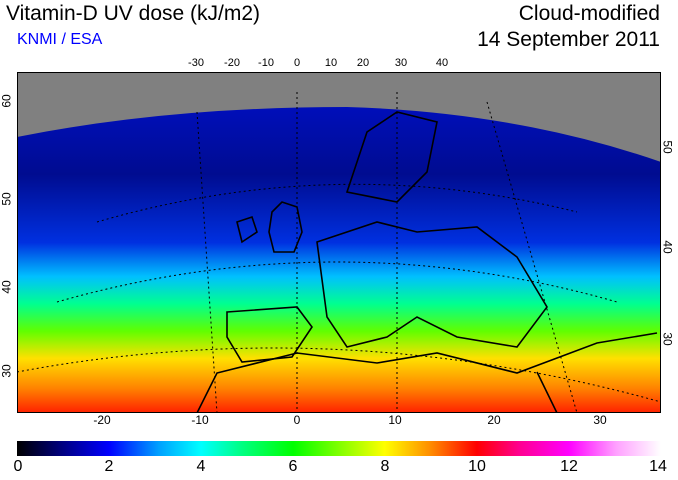  Describe the element at coordinates (494, 420) in the screenshot. I see `bottom-tick: 20` at that location.